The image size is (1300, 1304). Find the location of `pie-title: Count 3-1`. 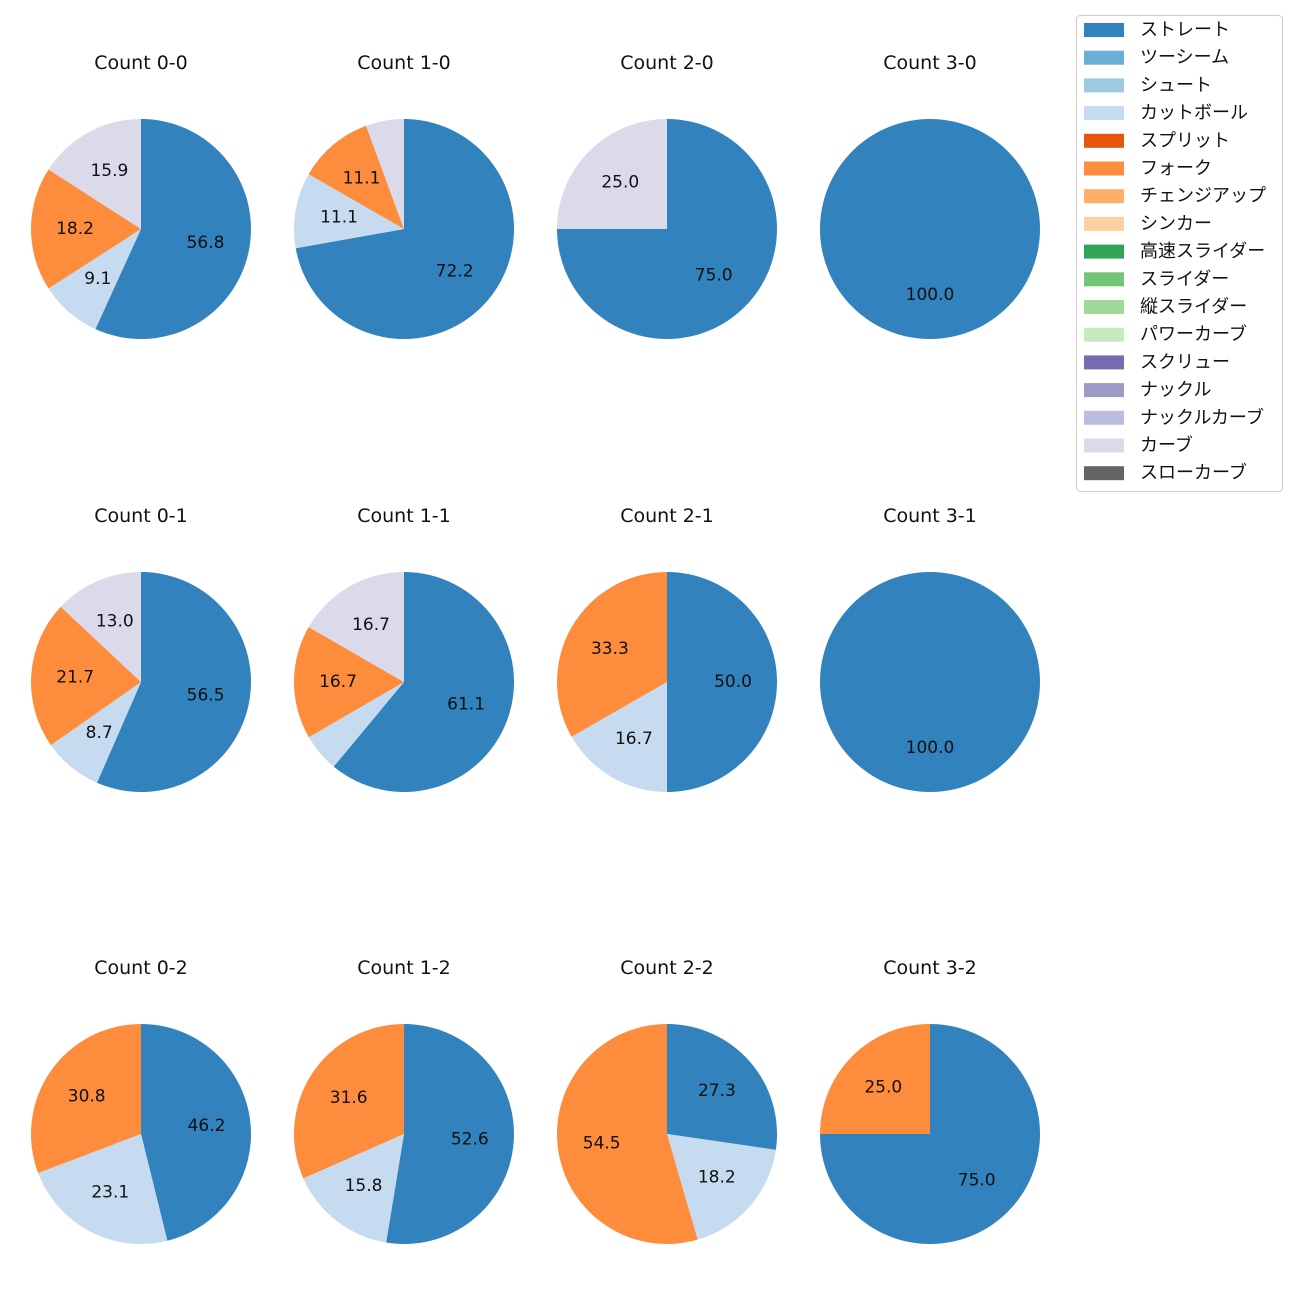

pie-title: Count 3-1 is located at coordinates (930, 516).